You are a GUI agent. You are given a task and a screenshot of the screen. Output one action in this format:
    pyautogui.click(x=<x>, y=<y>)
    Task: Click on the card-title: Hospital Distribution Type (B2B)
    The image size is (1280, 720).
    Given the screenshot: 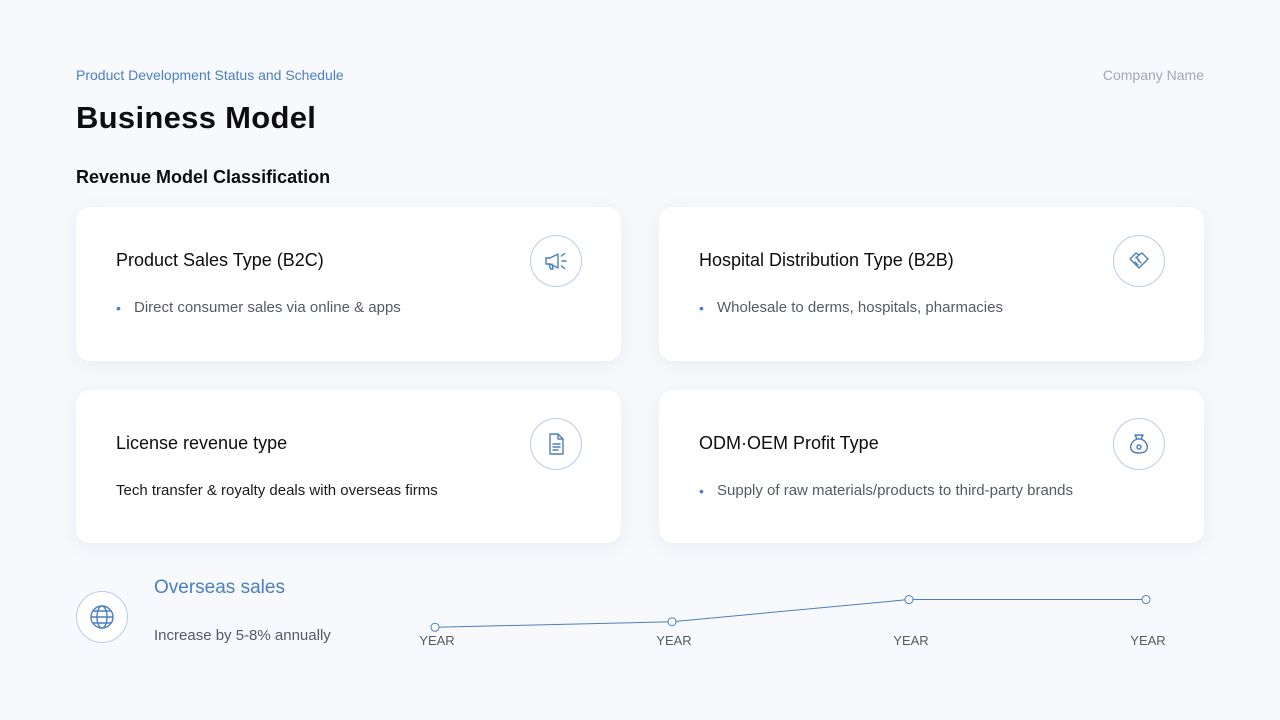 What is the action you would take?
    pyautogui.click(x=826, y=260)
    